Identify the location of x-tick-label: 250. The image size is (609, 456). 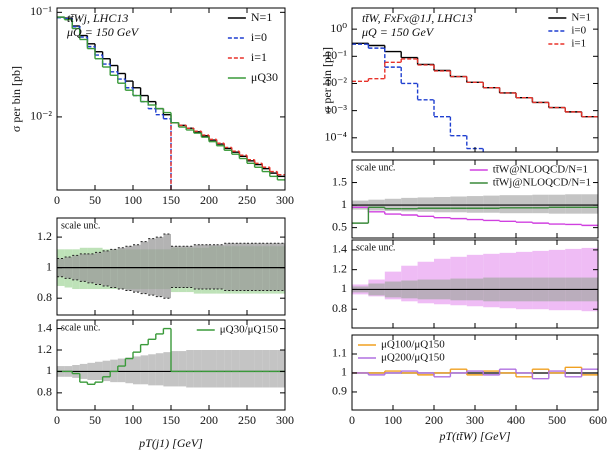
(247, 200).